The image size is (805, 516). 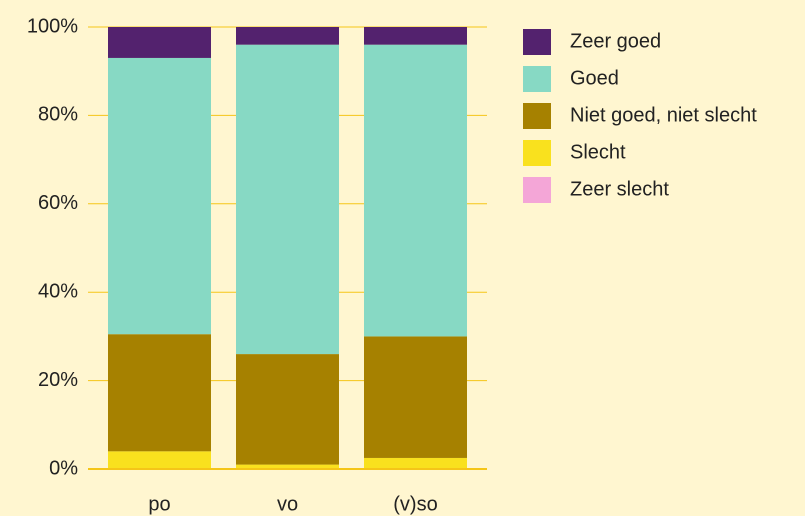 What do you see at coordinates (619, 189) in the screenshot?
I see `legend-label: Zeer slecht` at bounding box center [619, 189].